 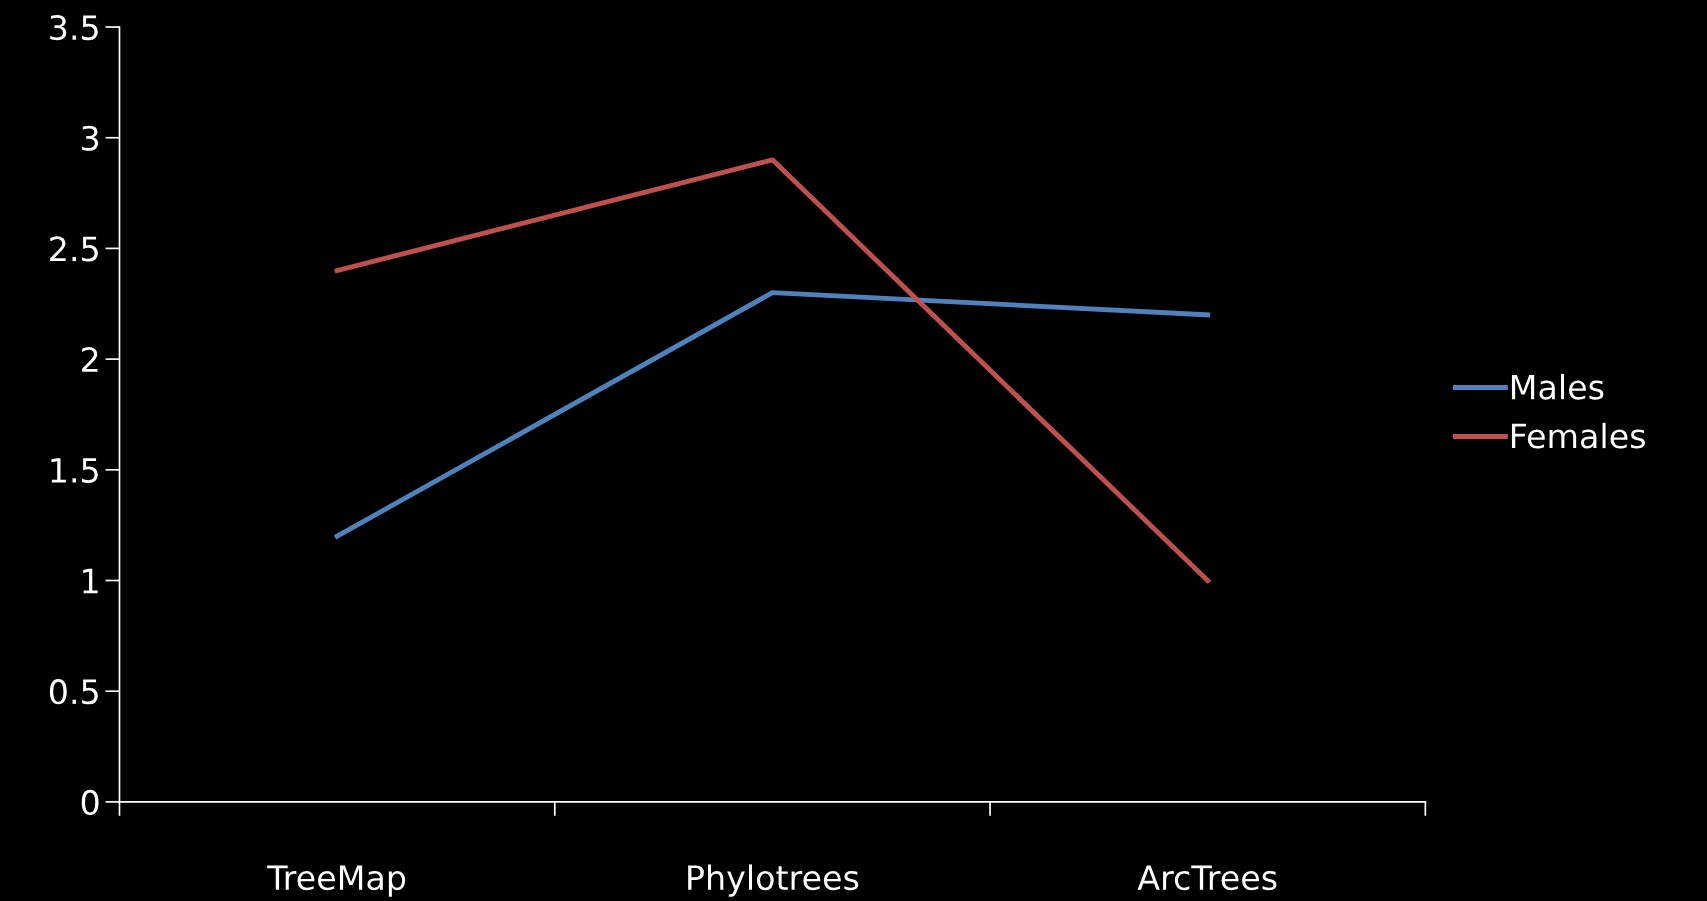 What do you see at coordinates (73, 692) in the screenshot?
I see `y-tick-label: 0.5` at bounding box center [73, 692].